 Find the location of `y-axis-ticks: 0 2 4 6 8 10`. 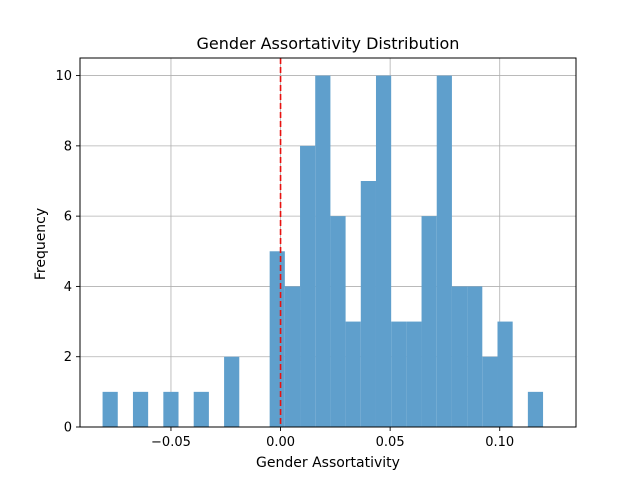

y-axis-ticks: 0 2 4 6 8 10 is located at coordinates (67, 252).